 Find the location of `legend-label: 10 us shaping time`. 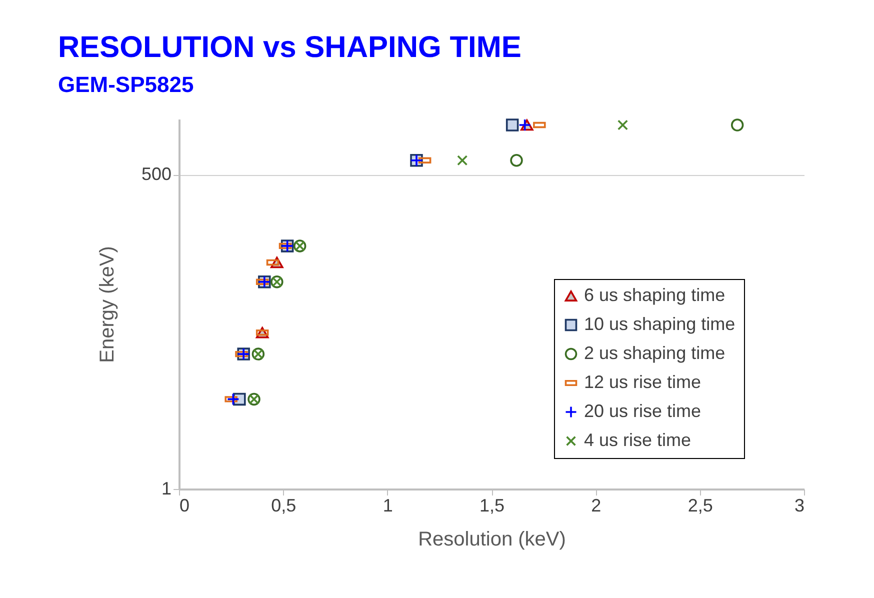

legend-label: 10 us shaping time is located at coordinates (660, 324).